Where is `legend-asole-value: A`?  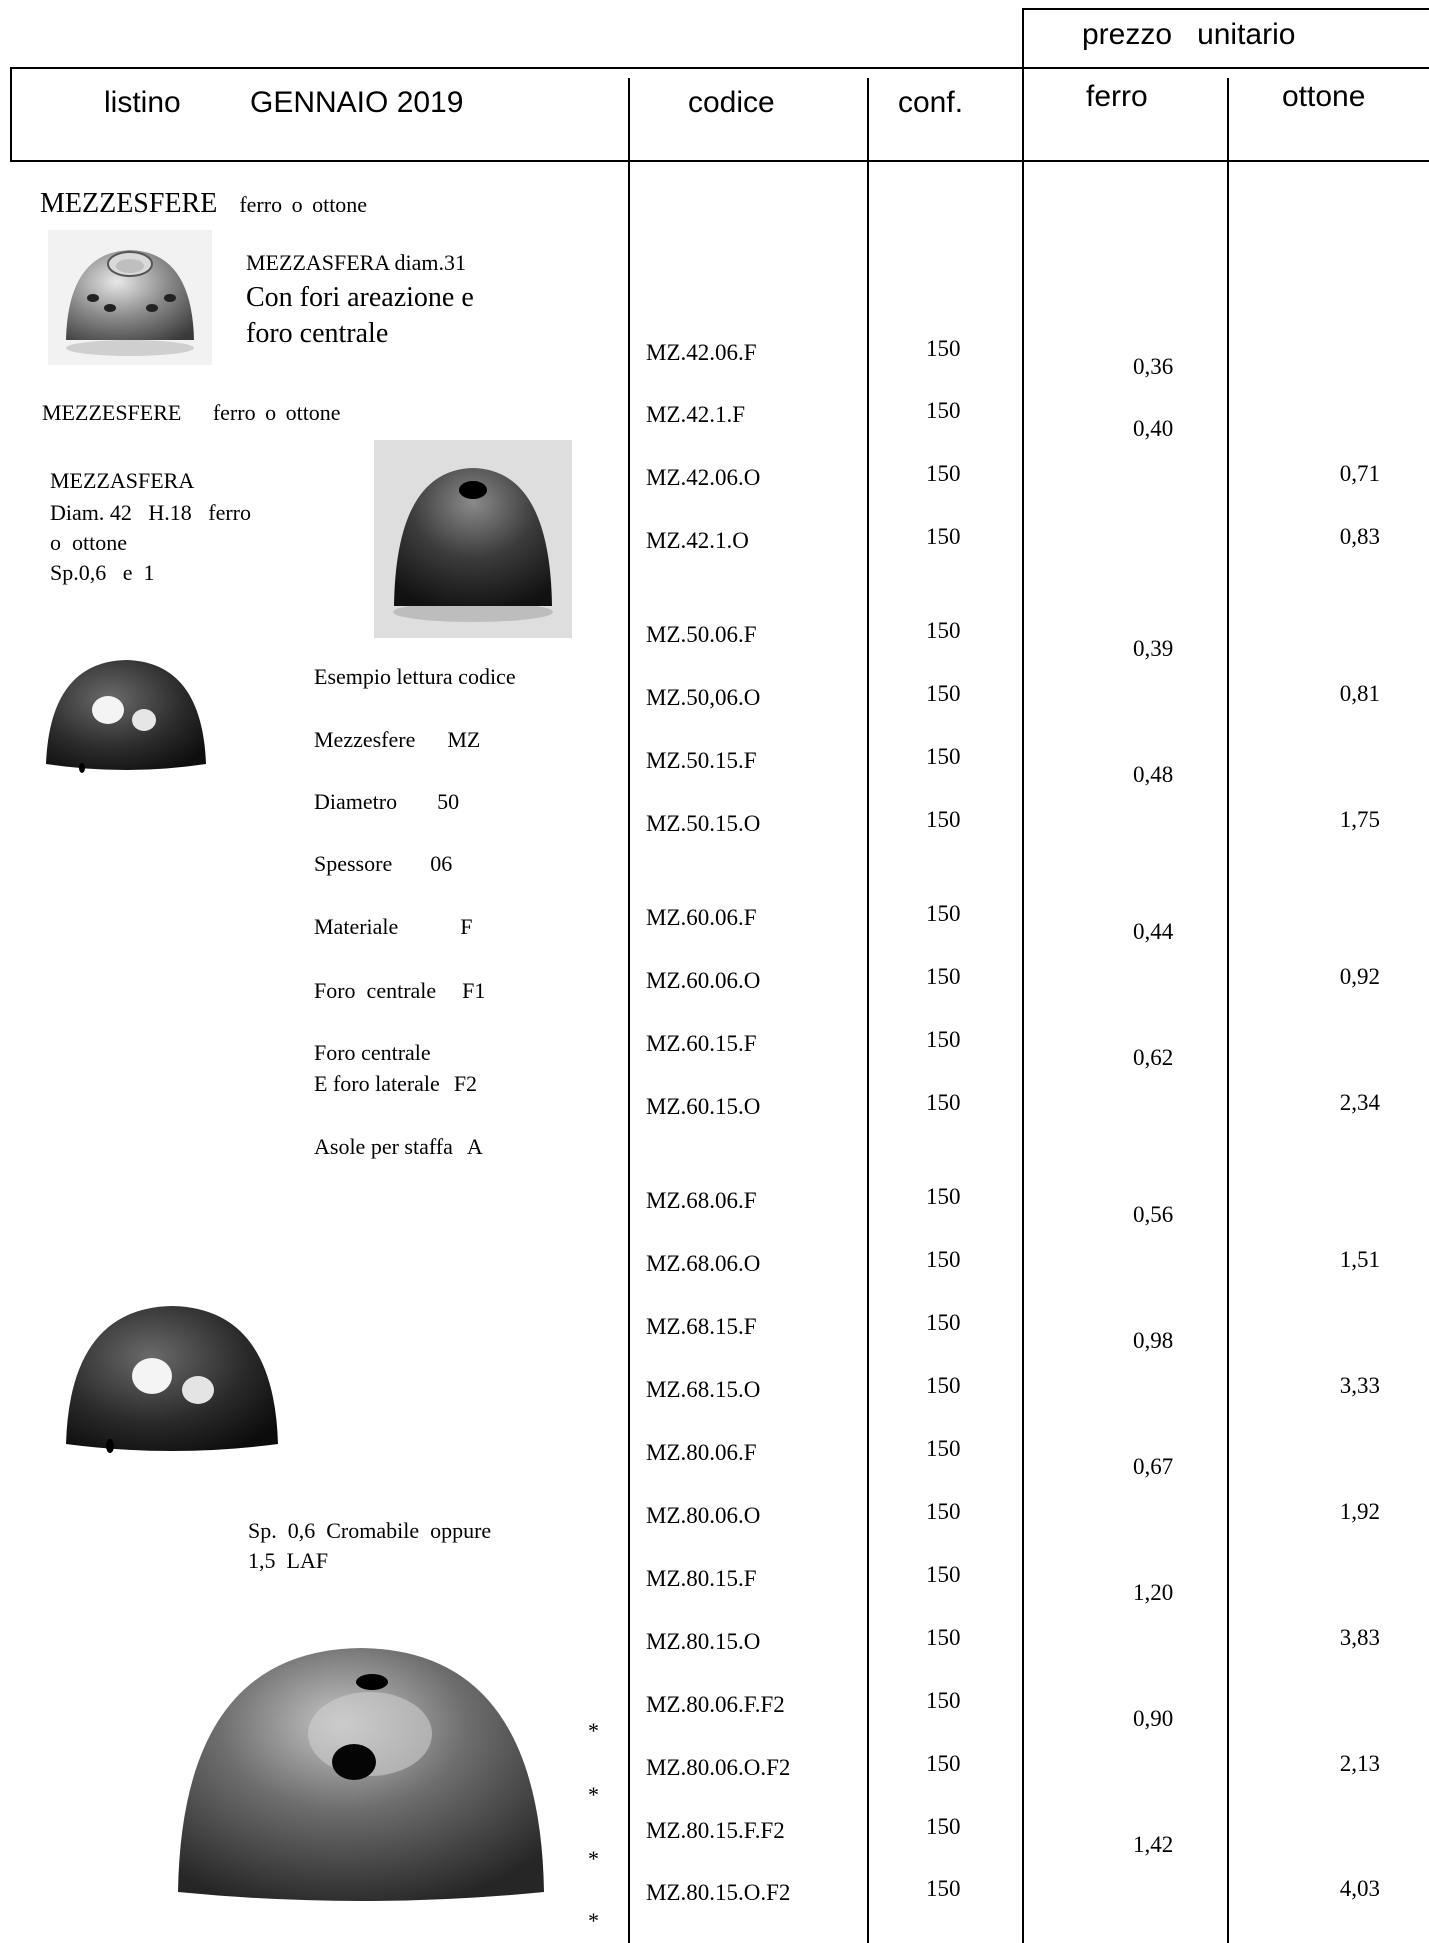 legend-asole-value: A is located at coordinates (474, 1146).